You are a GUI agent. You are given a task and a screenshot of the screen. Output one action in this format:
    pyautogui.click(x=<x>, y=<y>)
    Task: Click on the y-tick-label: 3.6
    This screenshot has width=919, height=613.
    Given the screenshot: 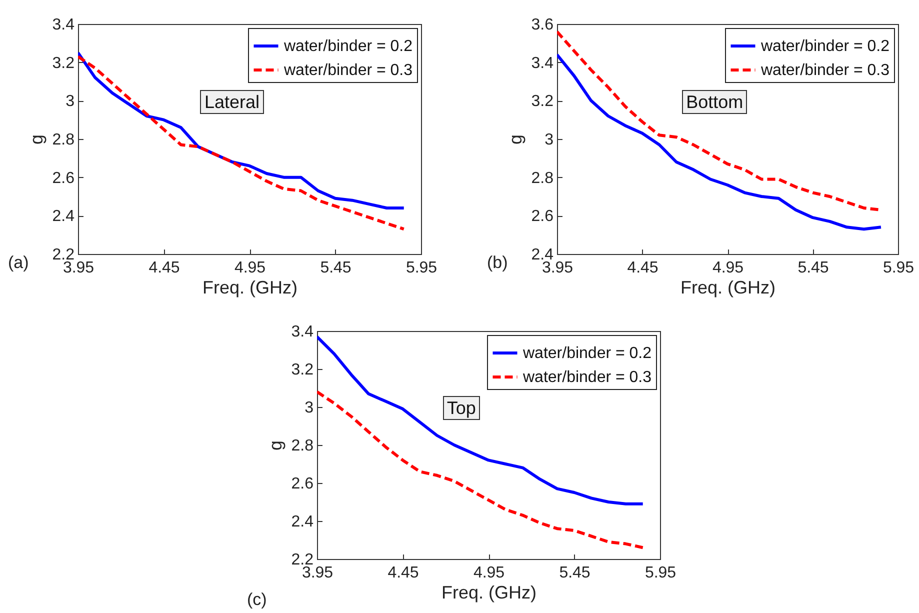 What is the action you would take?
    pyautogui.click(x=542, y=25)
    